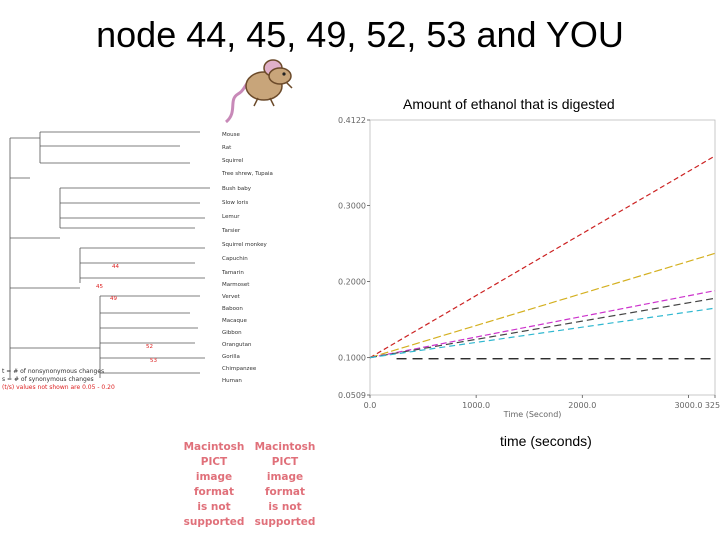  I want to click on y-tick-label: 0.0509, so click(352, 395).